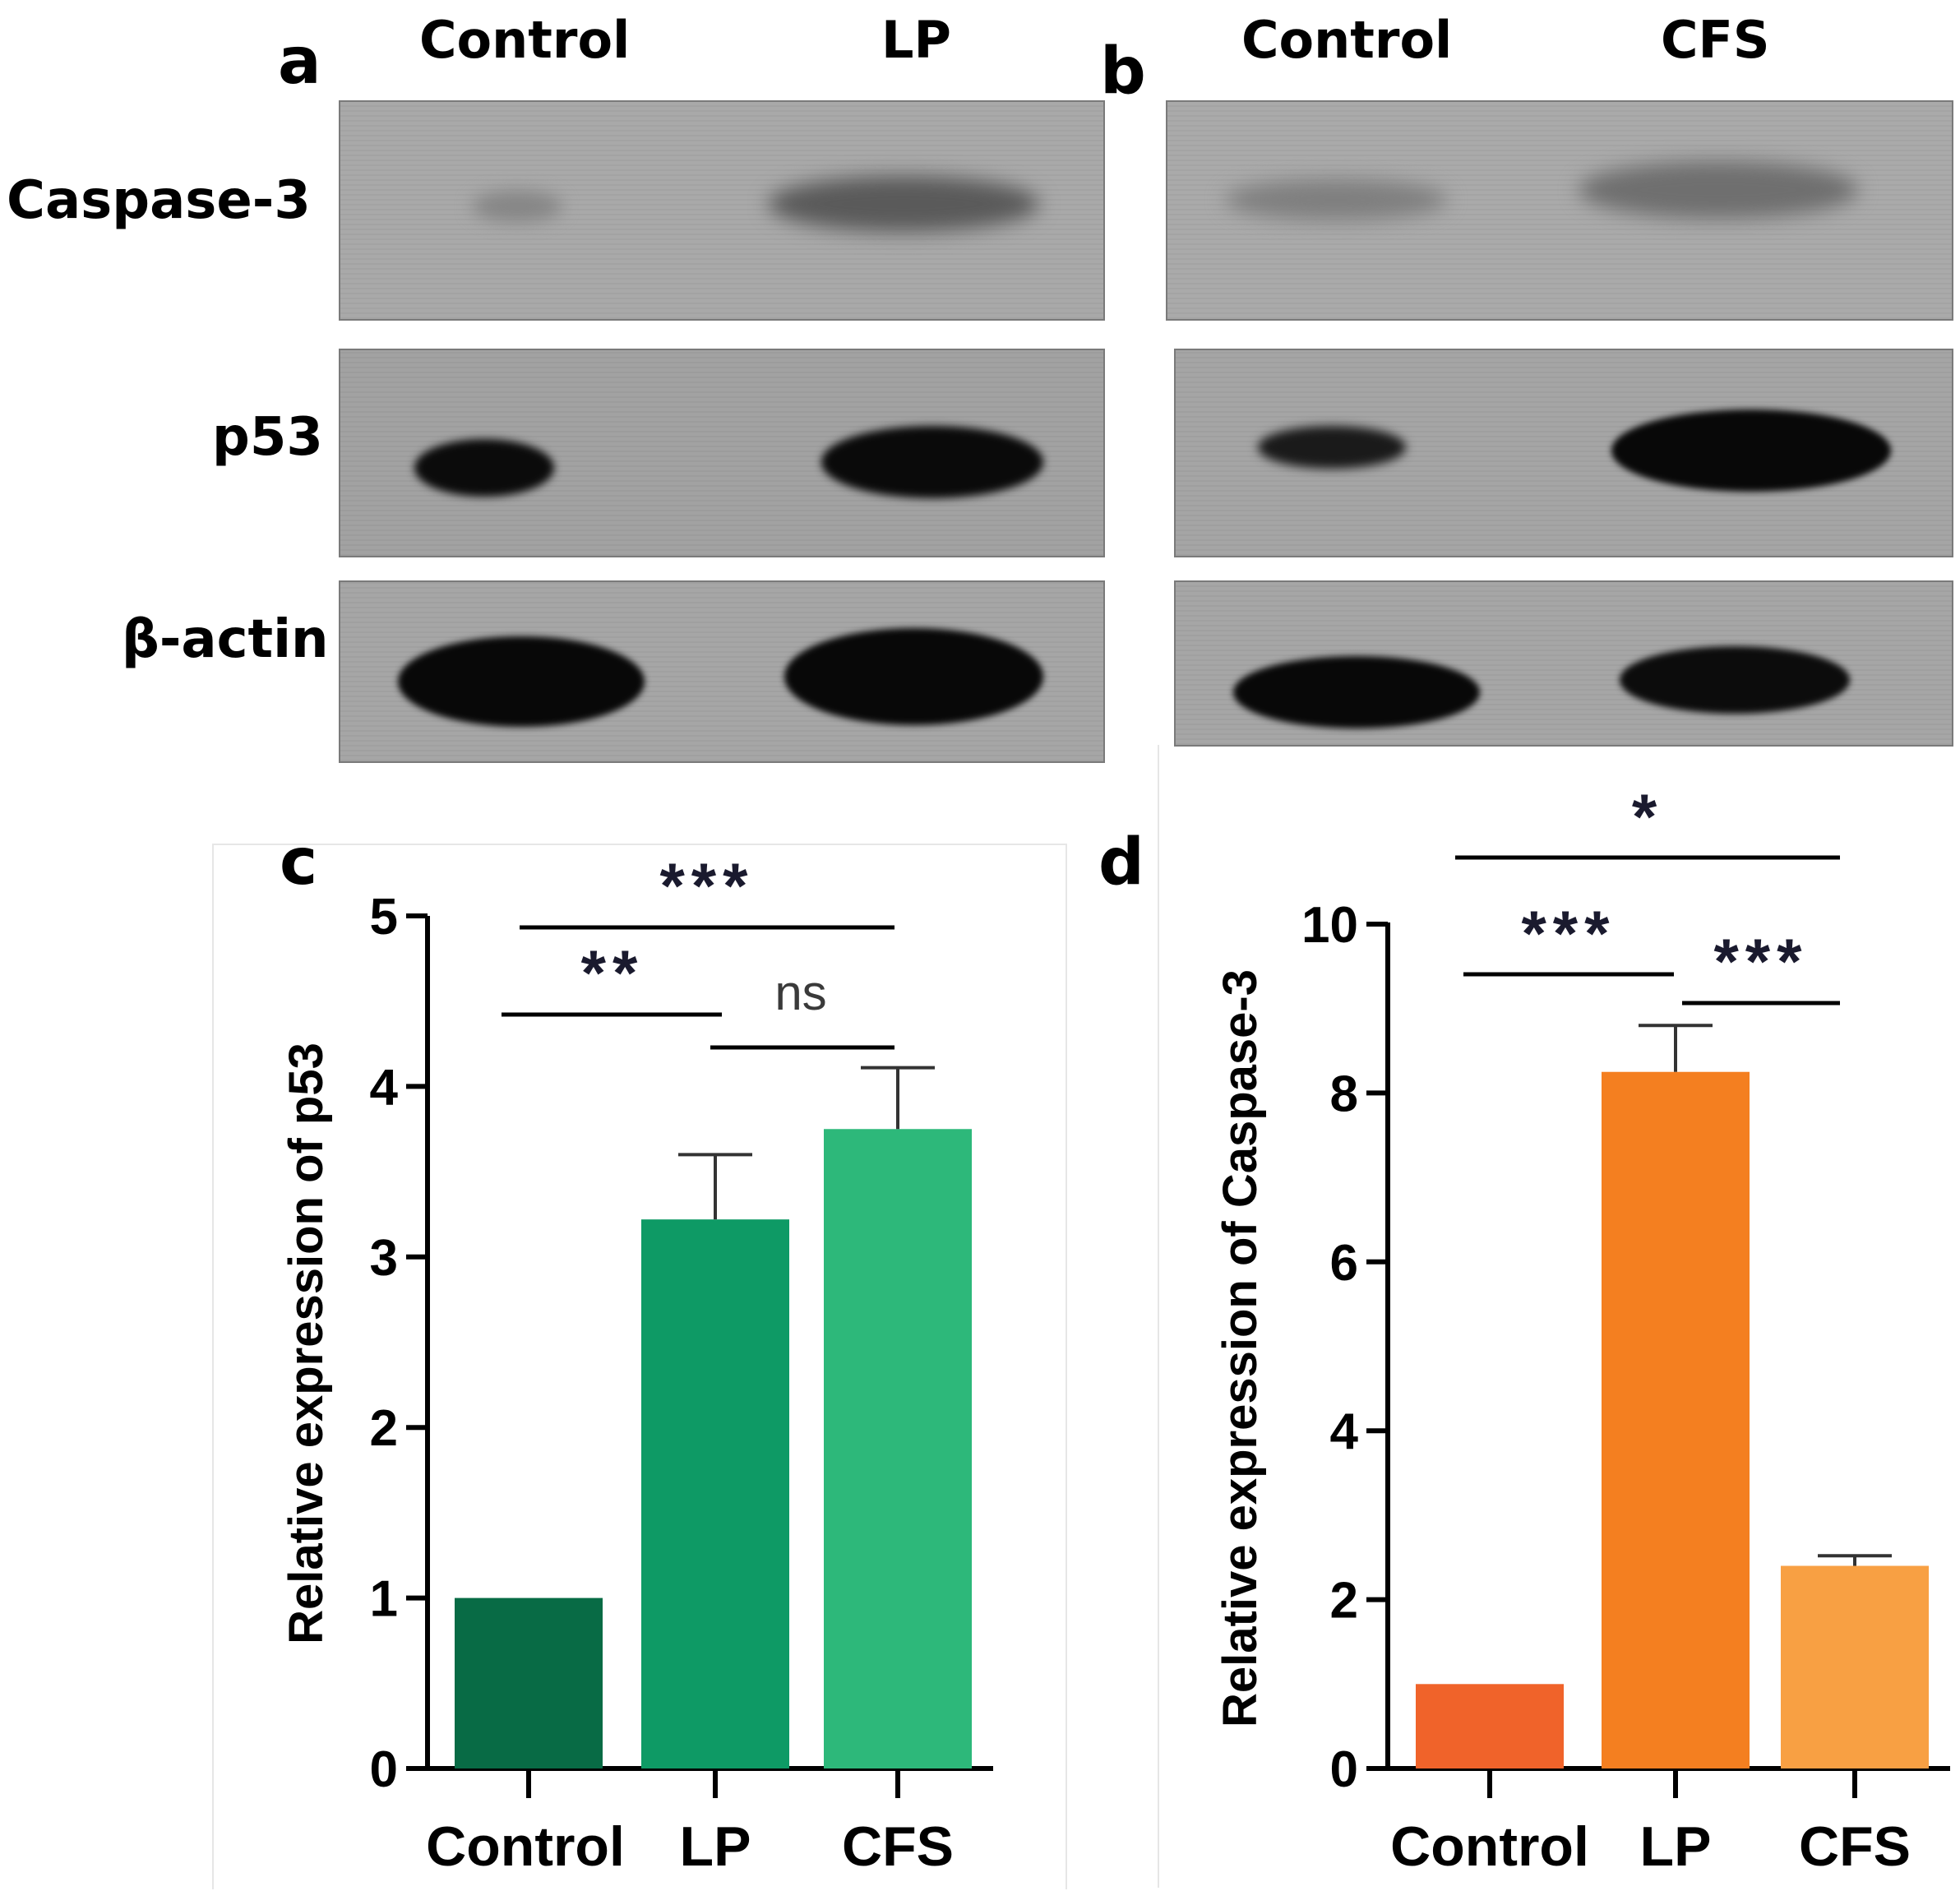 This screenshot has height=1891, width=1960. What do you see at coordinates (932, 462) in the screenshot?
I see `band-a-p53-lp` at bounding box center [932, 462].